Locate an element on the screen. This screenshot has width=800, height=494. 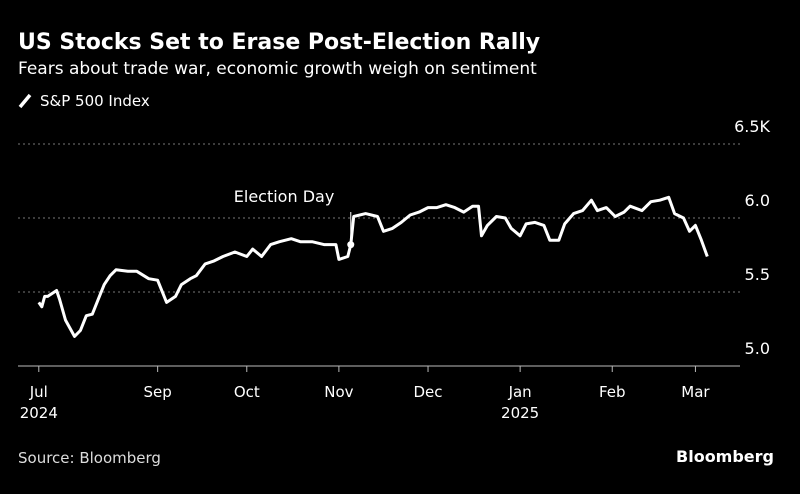
x-tick-label: Dec is located at coordinates (428, 392).